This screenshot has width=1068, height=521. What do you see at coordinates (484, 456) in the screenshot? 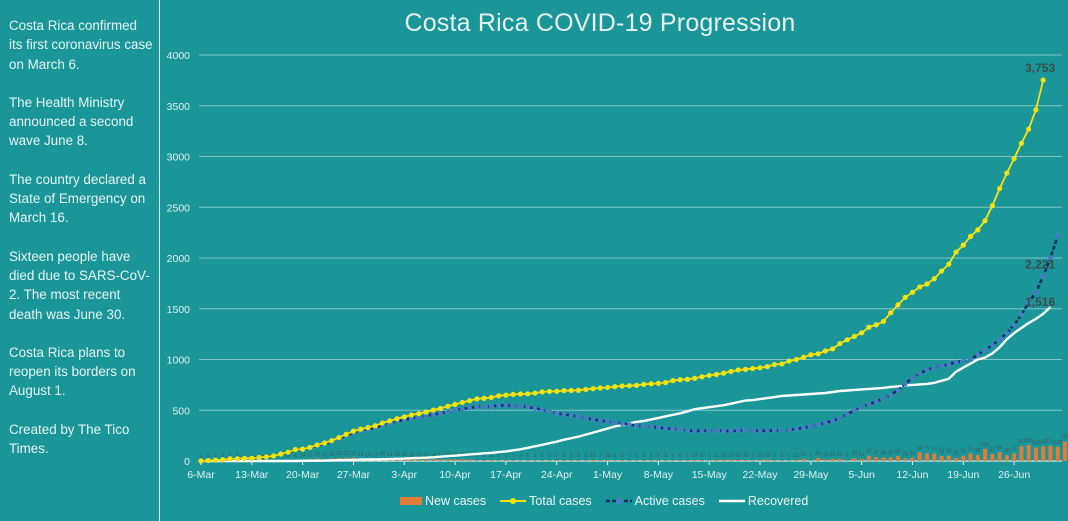
I see `new-cases-bar-label: 8` at bounding box center [484, 456].